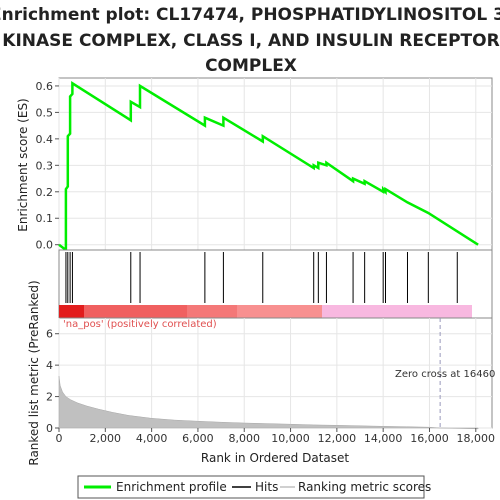 The height and width of the screenshot is (500, 500). Describe the element at coordinates (49, 397) in the screenshot. I see `metric-y-tick-label: 2` at that location.